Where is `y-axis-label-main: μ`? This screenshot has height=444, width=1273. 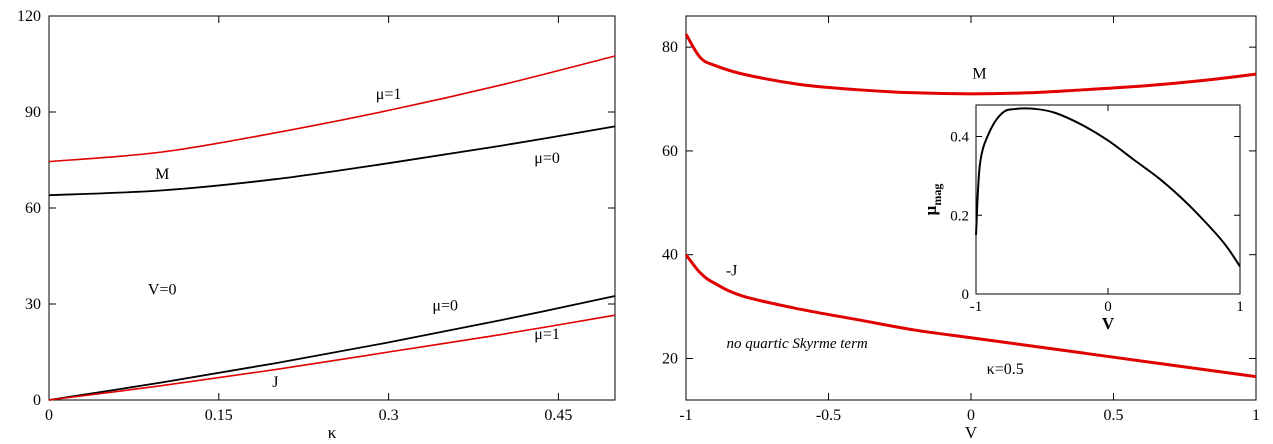 y-axis-label-main: μ is located at coordinates (930, 210).